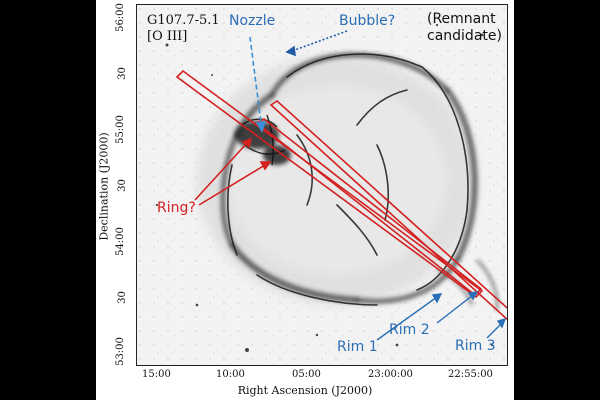  What do you see at coordinates (167, 36) in the screenshot?
I see `filter-label: [O III]` at bounding box center [167, 36].